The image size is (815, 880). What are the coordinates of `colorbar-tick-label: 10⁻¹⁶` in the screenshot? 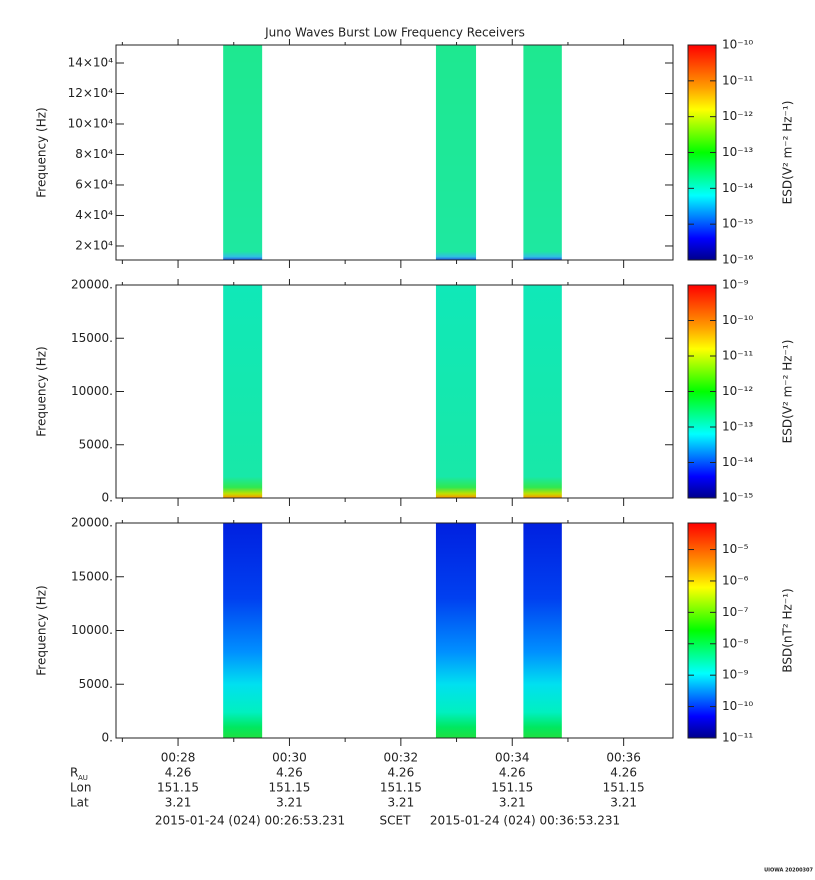 It's located at (737, 260).